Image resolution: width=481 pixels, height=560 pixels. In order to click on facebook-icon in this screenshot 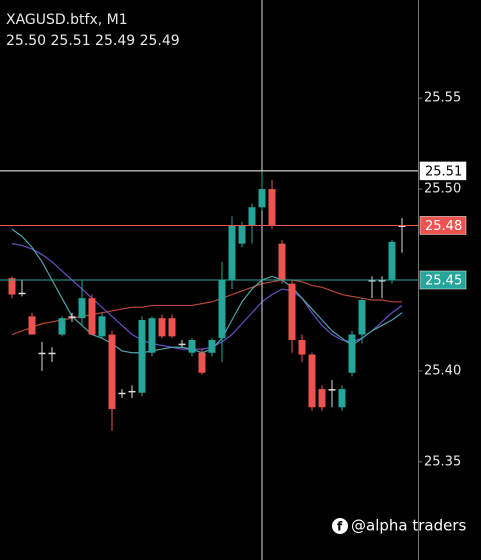, I will do `click(340, 526)`.